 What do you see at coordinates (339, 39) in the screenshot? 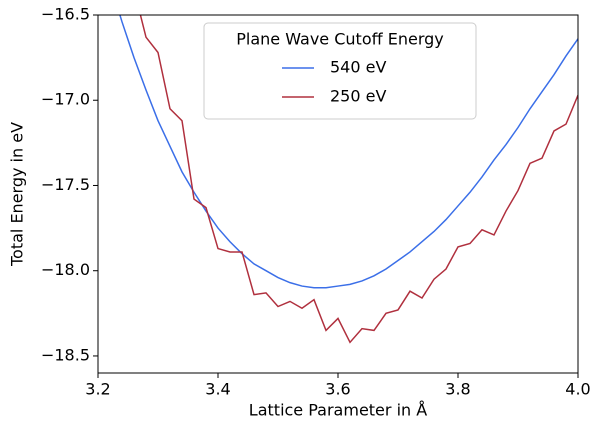
I see `legend-title: Plane Wave Cutoff Energy` at bounding box center [339, 39].